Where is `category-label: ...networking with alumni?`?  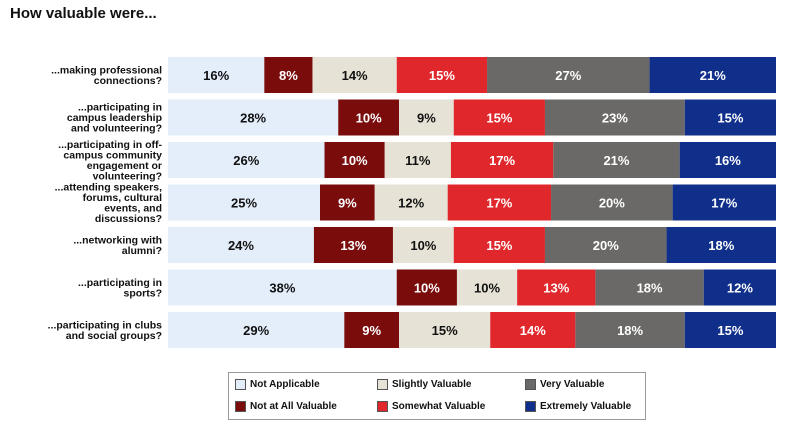 category-label: ...networking with alumni? is located at coordinates (117, 245).